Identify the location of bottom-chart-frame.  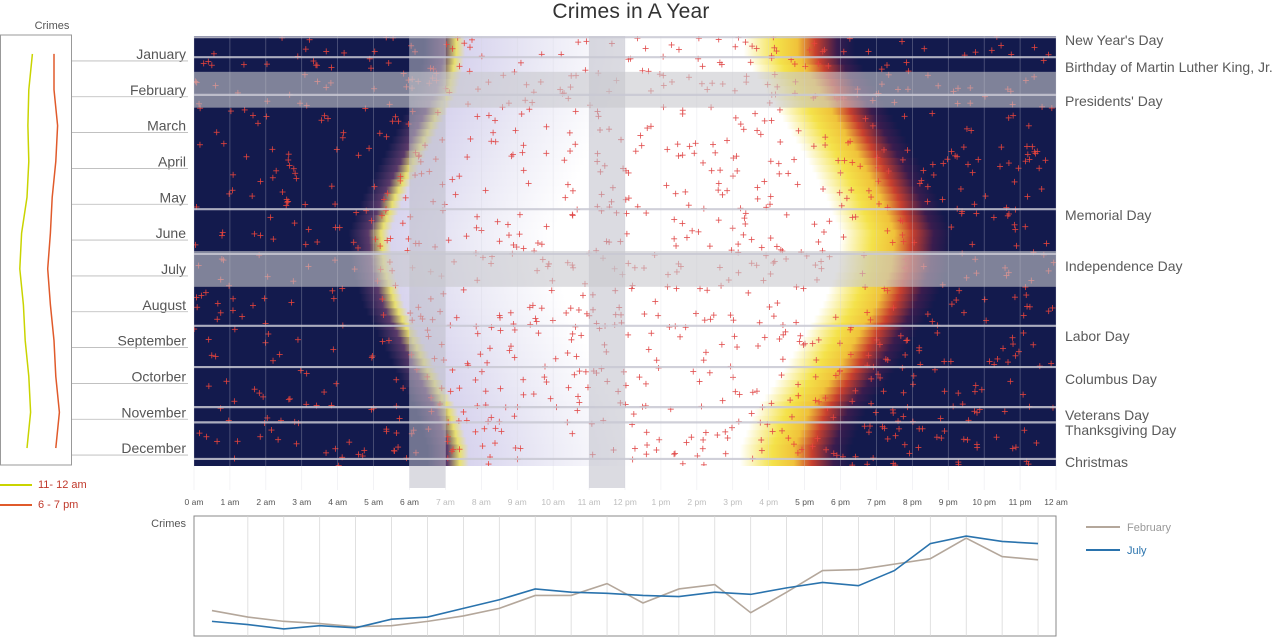
(625, 576).